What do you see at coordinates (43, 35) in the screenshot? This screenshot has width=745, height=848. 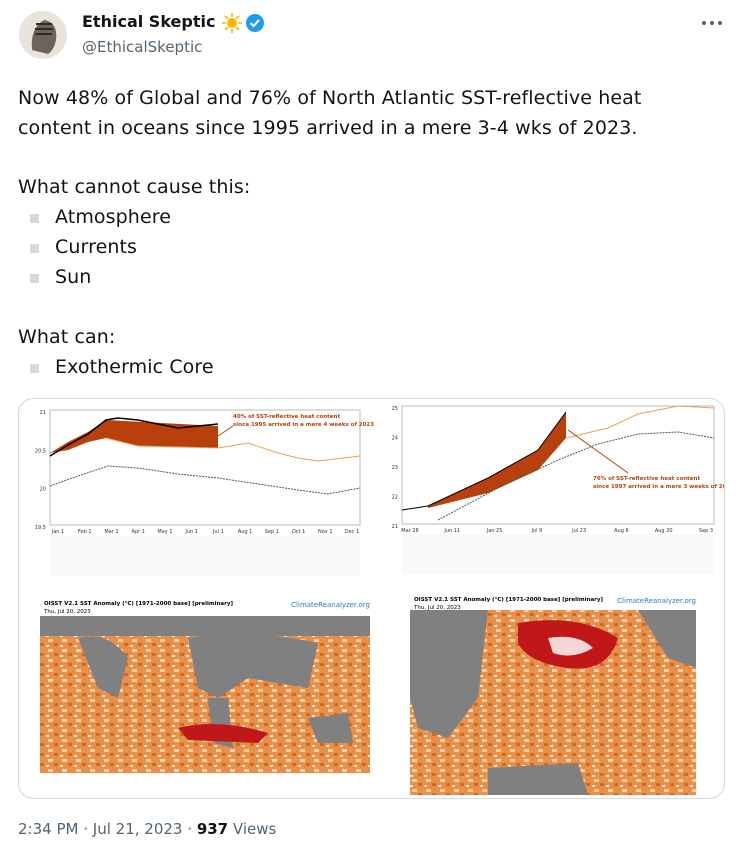 I see `avatar` at bounding box center [43, 35].